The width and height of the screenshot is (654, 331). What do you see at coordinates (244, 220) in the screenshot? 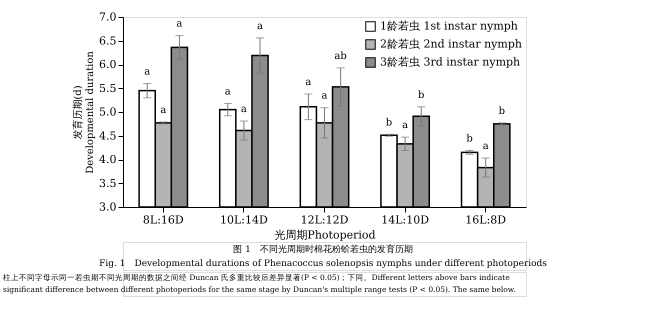
I see `x-tick-label: 10L:14D` at bounding box center [244, 220].